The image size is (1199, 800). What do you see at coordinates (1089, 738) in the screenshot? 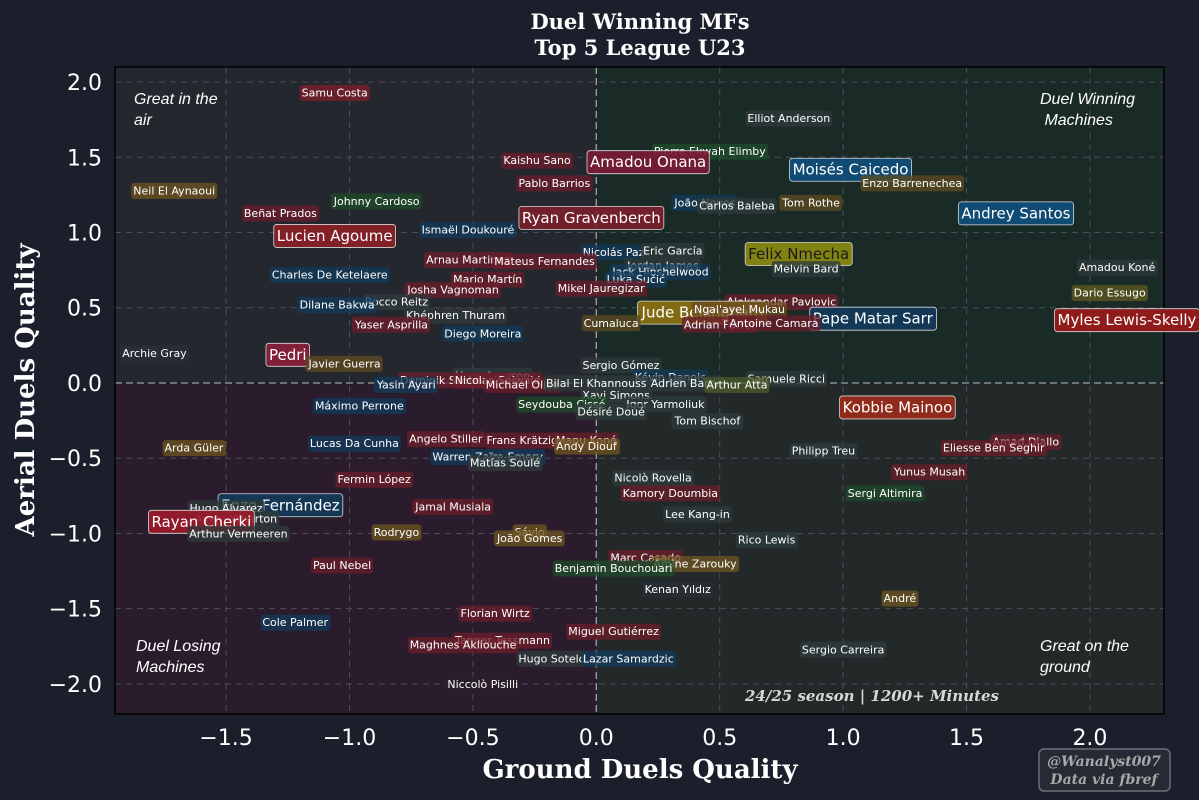
I see `x-tick-label: 2.0` at bounding box center [1089, 738].